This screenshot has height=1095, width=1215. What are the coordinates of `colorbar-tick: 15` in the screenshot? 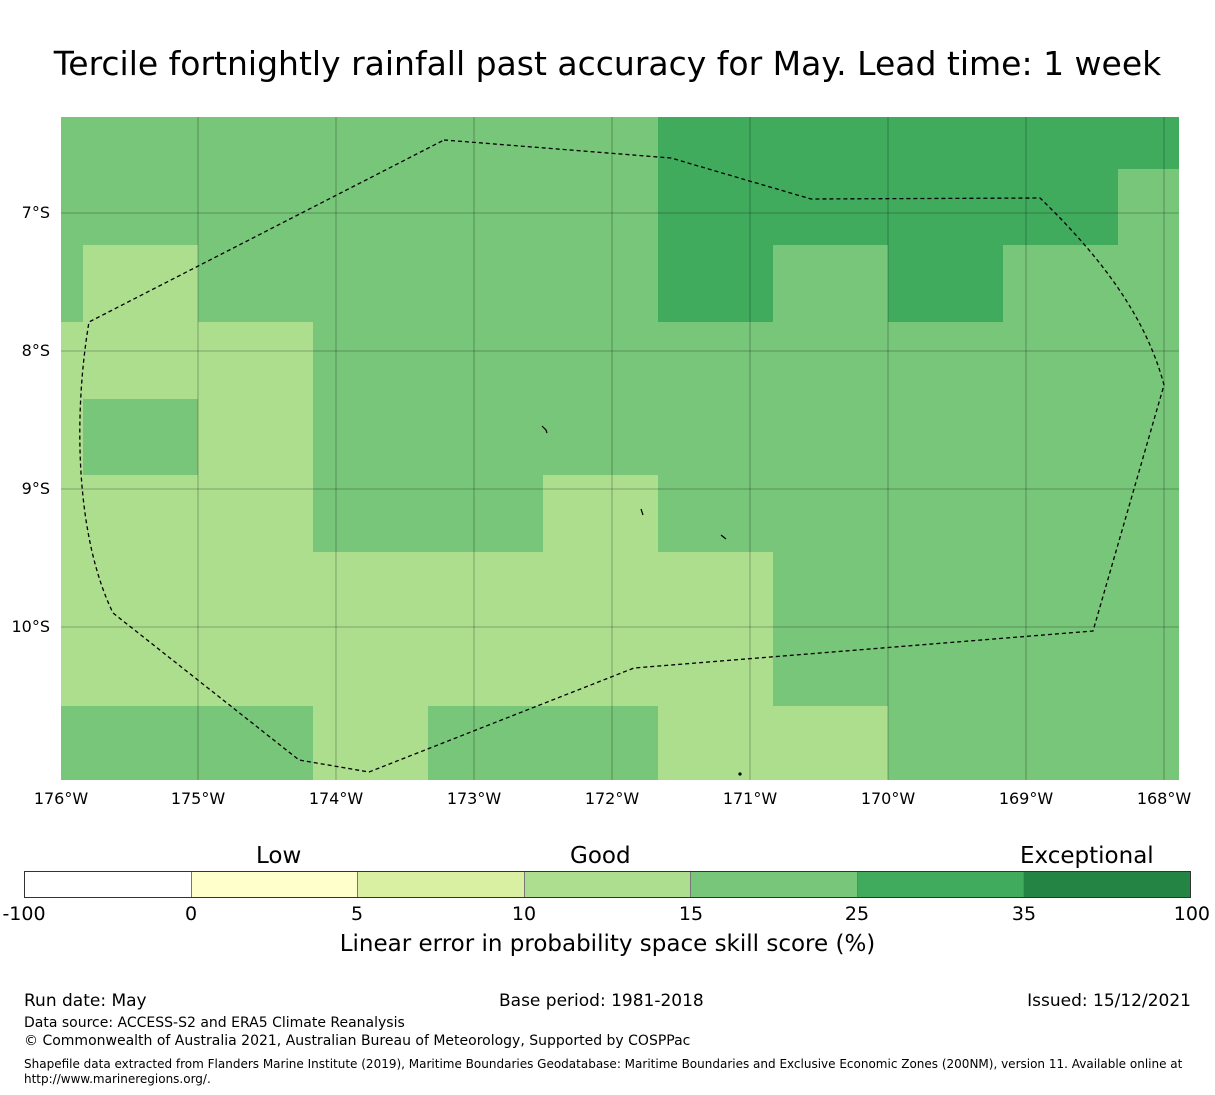 It's located at (691, 914).